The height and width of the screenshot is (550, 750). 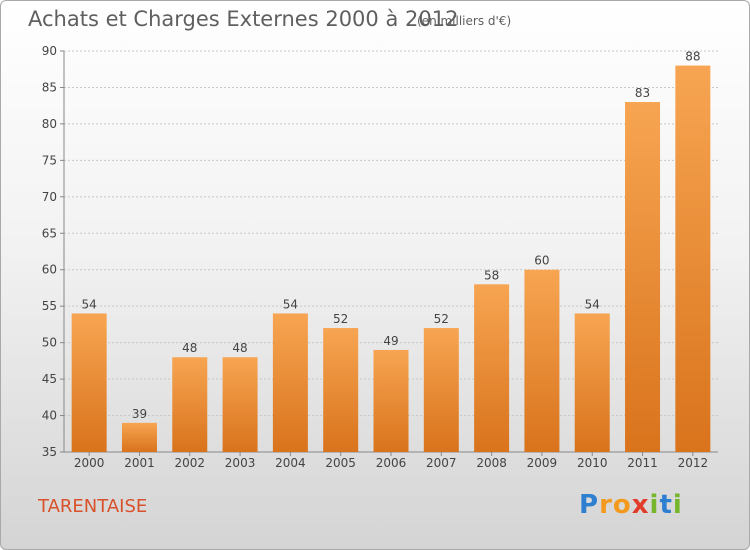 What do you see at coordinates (190, 404) in the screenshot?
I see `bar-2002` at bounding box center [190, 404].